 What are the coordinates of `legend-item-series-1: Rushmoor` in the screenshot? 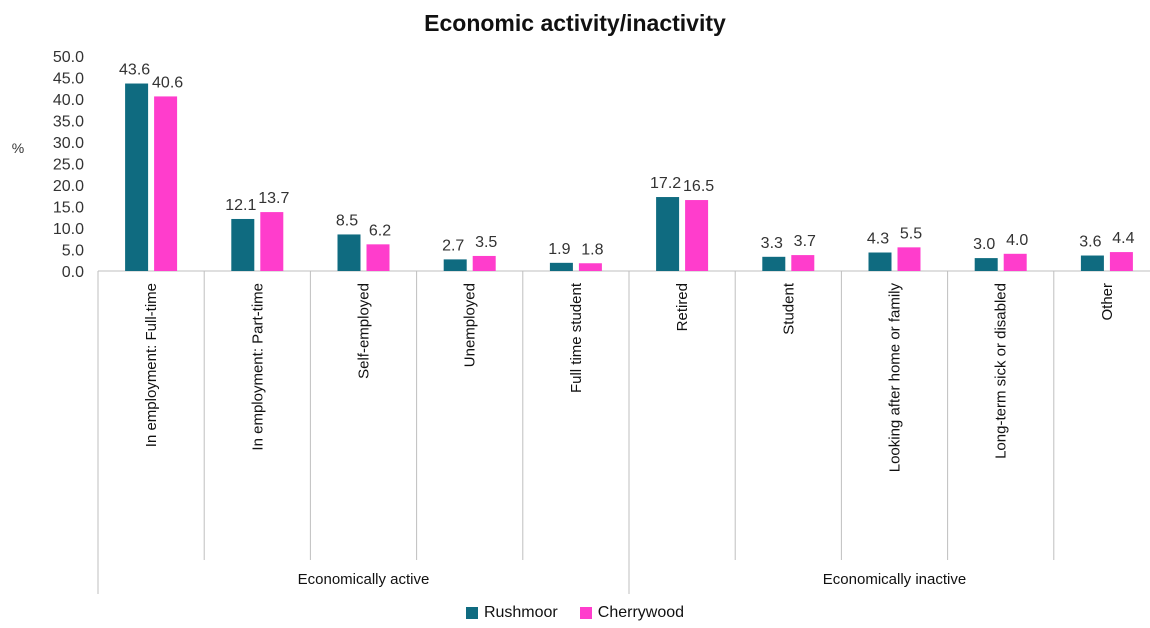 It's located at (511, 613).